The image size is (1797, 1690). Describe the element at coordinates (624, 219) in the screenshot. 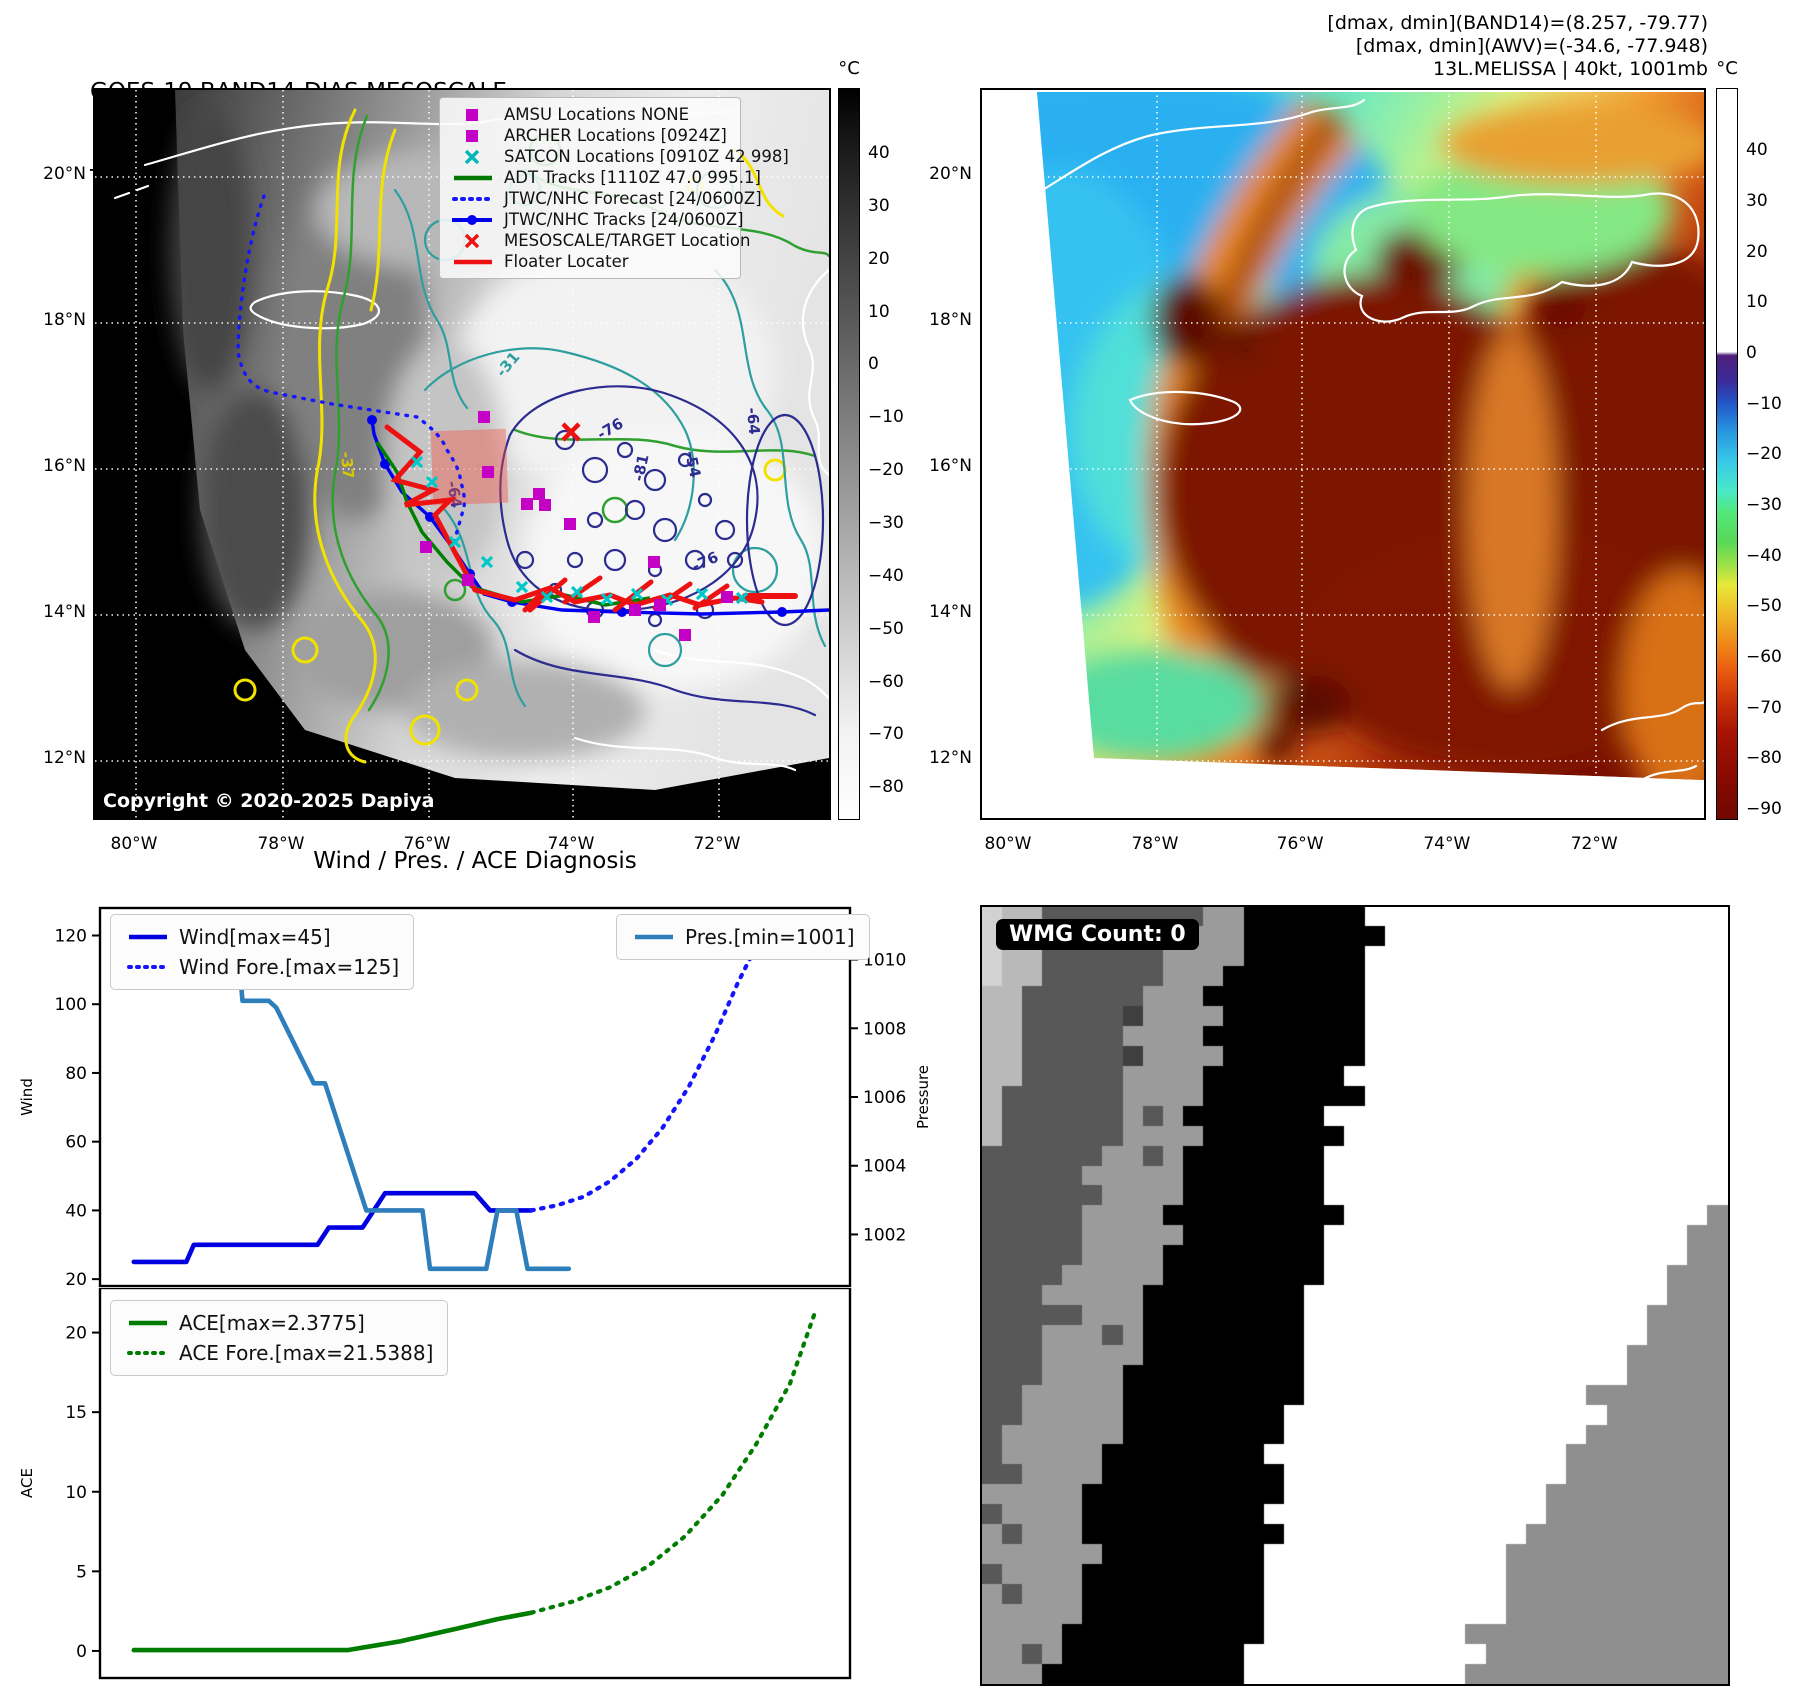

I see `legend-item-label: JTWC/NHC Tracks [24/0600Z]` at that location.